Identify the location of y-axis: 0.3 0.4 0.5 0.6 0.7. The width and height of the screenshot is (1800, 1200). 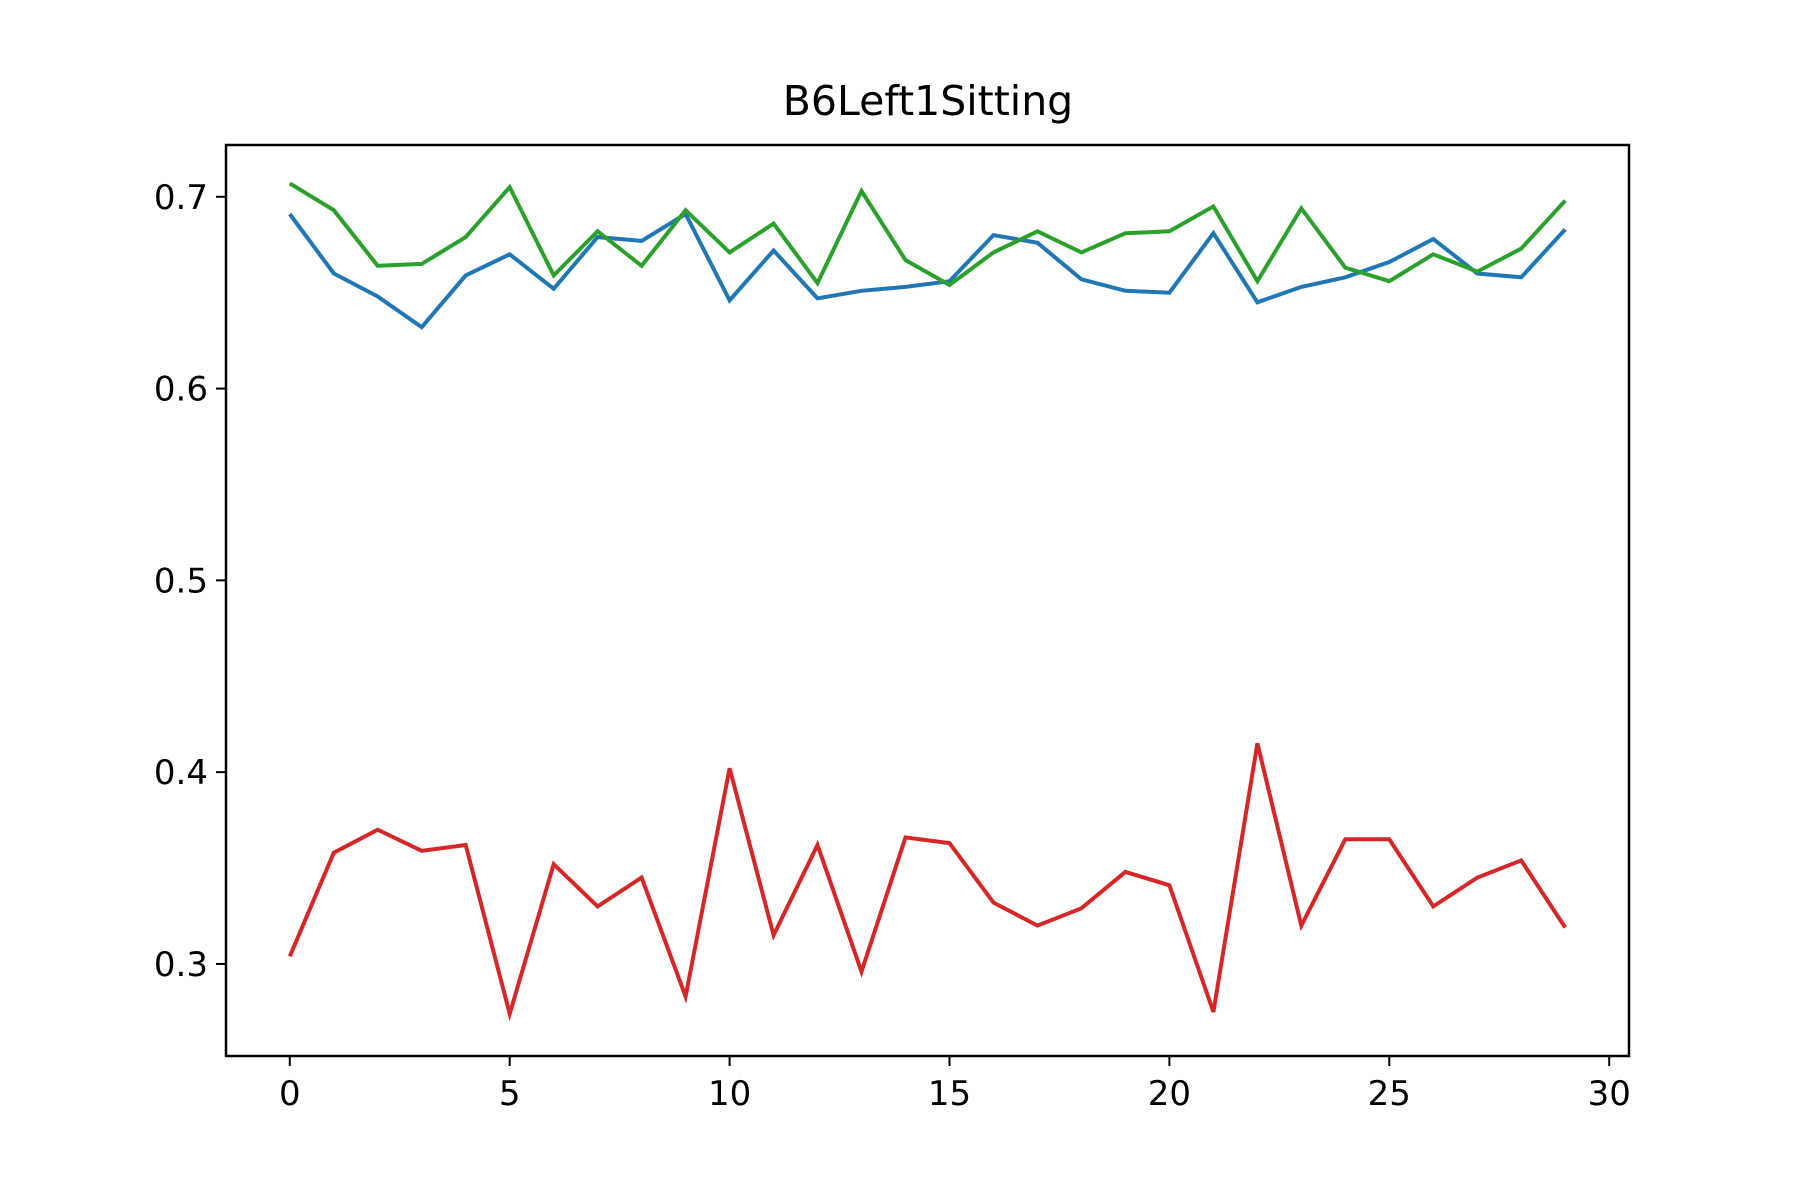
(190, 581).